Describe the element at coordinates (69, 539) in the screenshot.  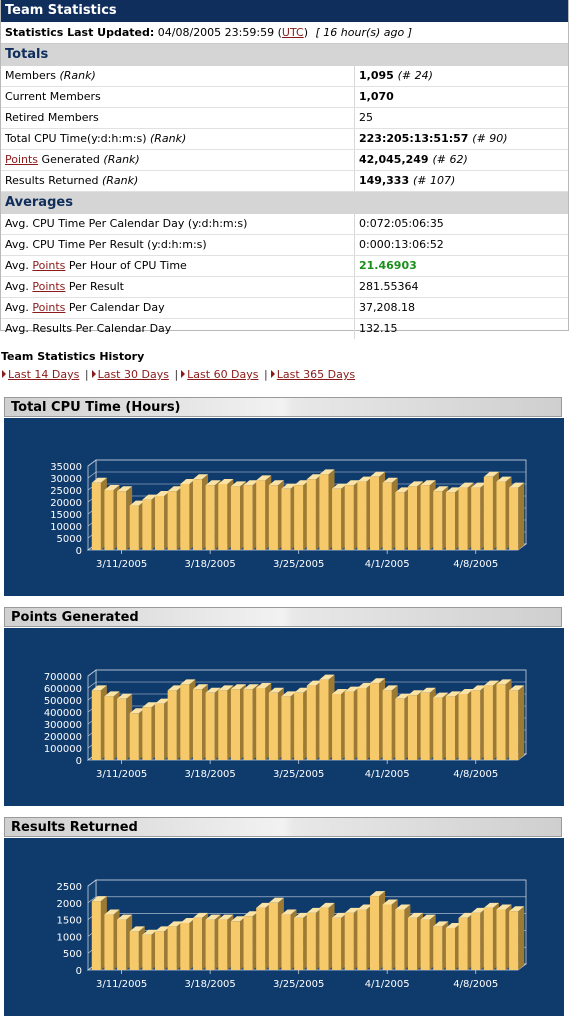
I see `y-tick-label: 5000` at that location.